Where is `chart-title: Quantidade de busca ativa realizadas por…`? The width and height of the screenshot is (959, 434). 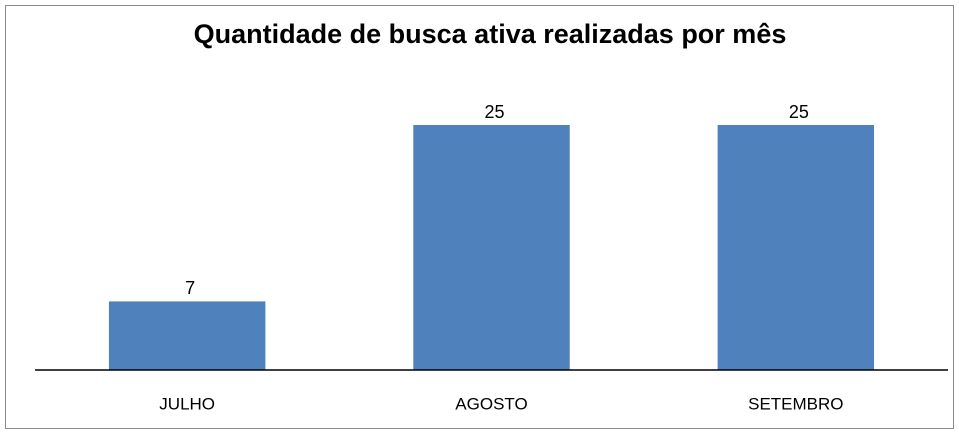
chart-title: Quantidade de busca ativa realizadas por… is located at coordinates (490, 34).